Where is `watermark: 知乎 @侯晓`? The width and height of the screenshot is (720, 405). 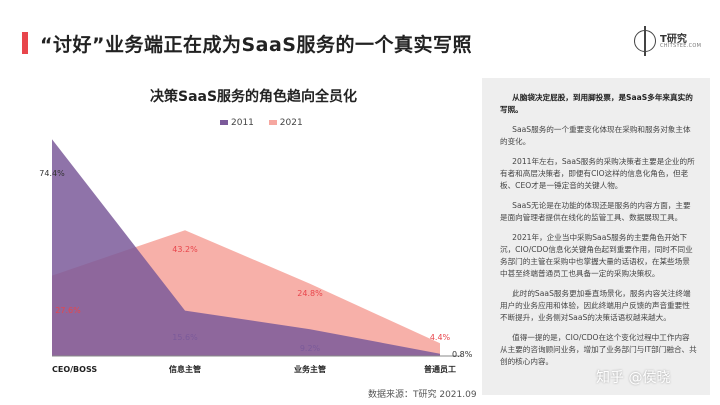
watermark: 知乎 @侯晓 is located at coordinates (633, 378).